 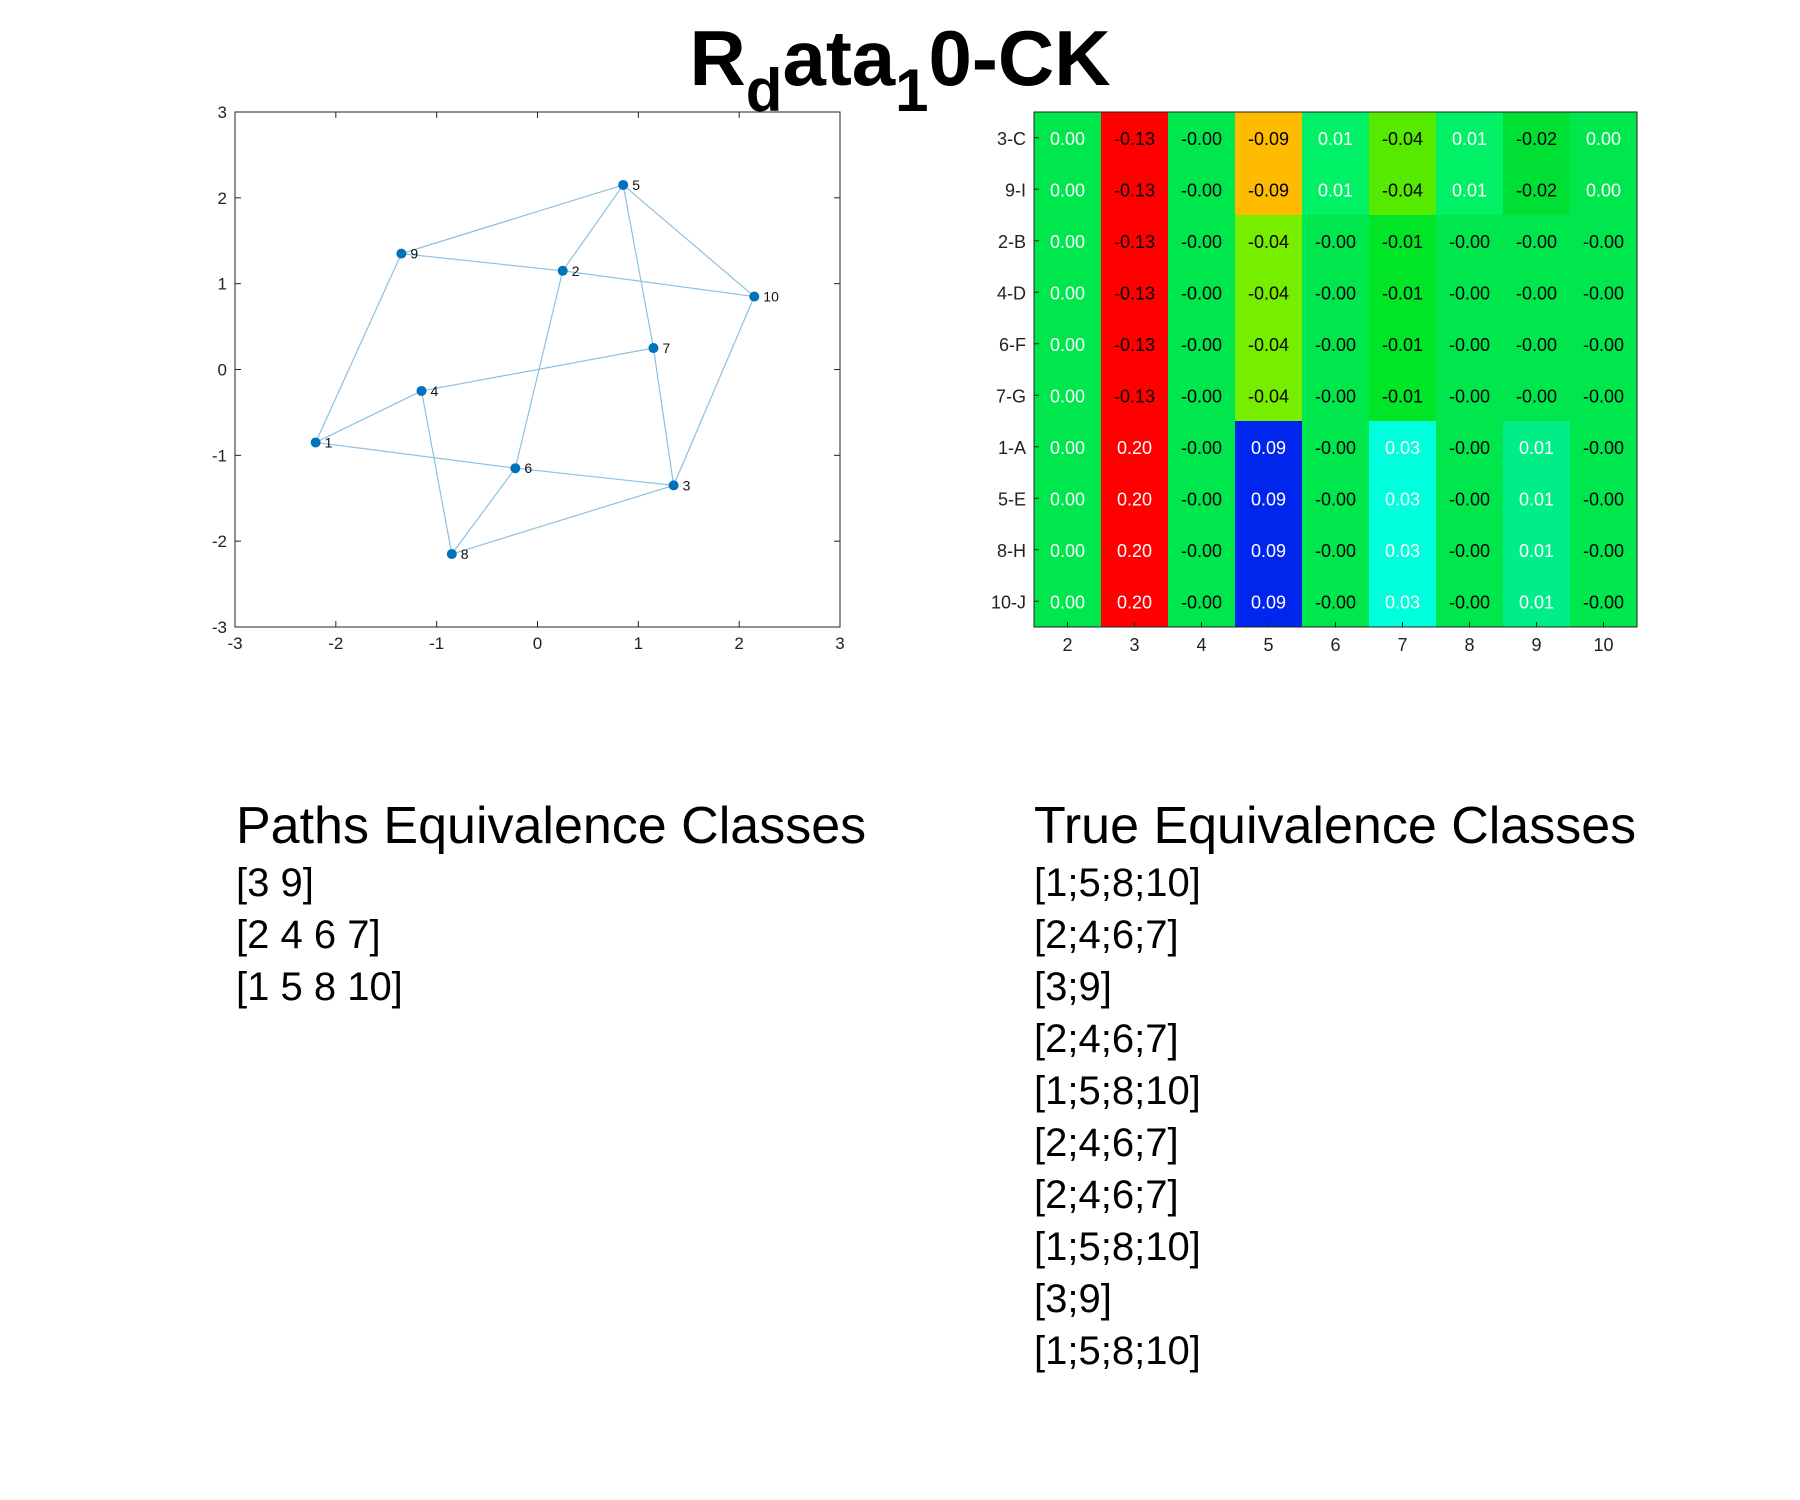 I want to click on paths-class-item: [2 4 6 7], so click(x=308, y=935).